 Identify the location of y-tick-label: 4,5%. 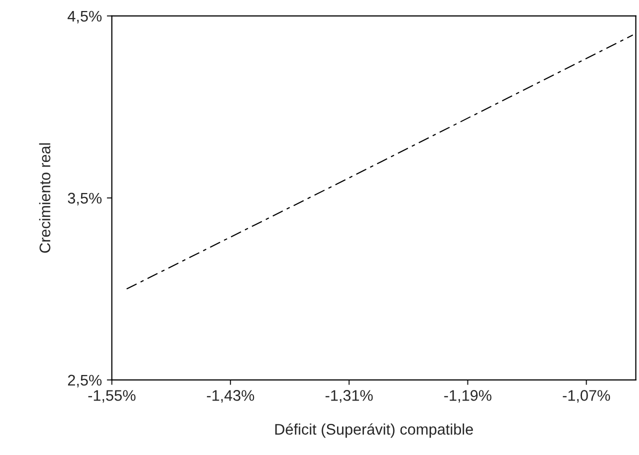
(85, 17).